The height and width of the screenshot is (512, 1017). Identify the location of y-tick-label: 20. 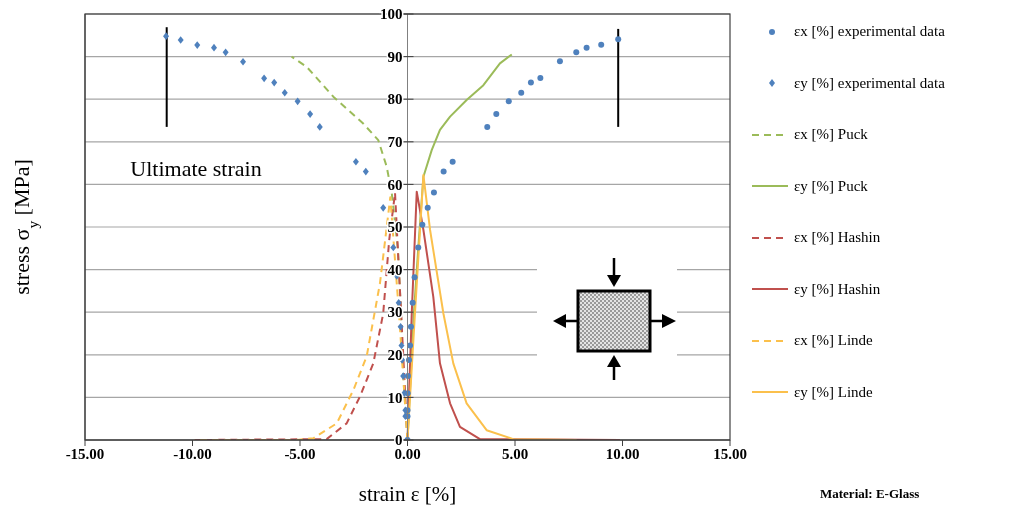
(395, 355).